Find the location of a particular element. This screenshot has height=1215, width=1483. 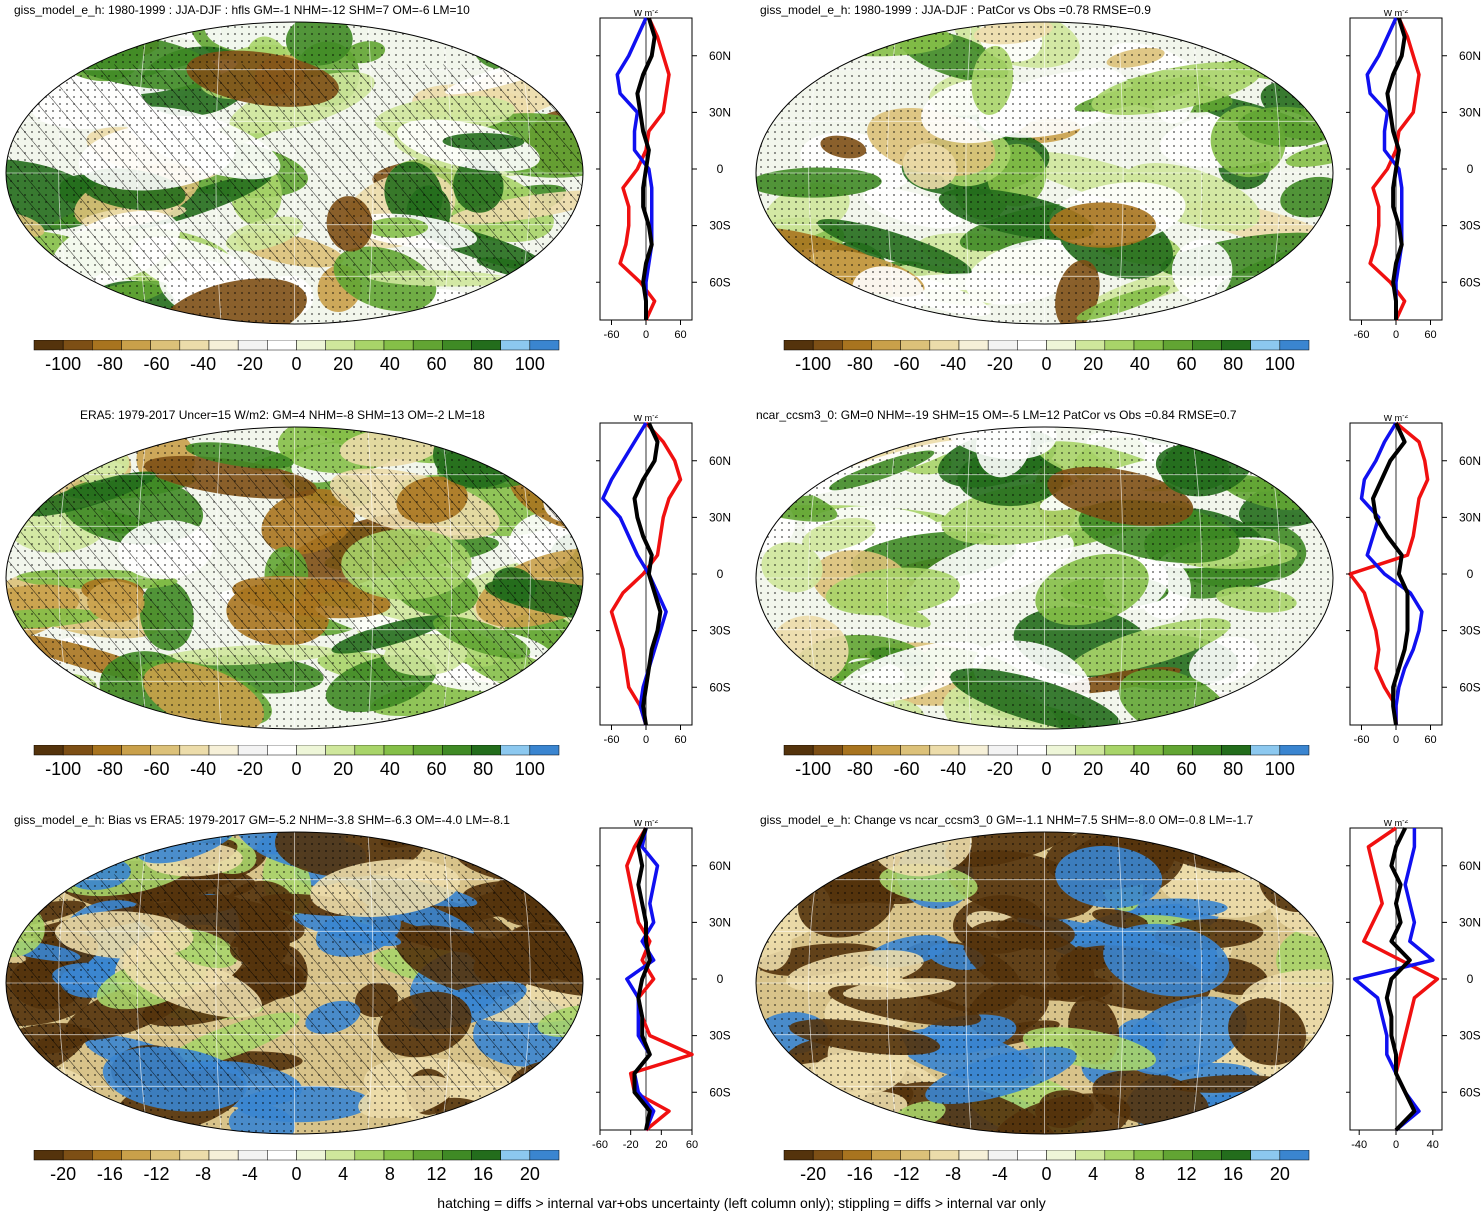

colorbar-label: -8 is located at coordinates (203, 1174).